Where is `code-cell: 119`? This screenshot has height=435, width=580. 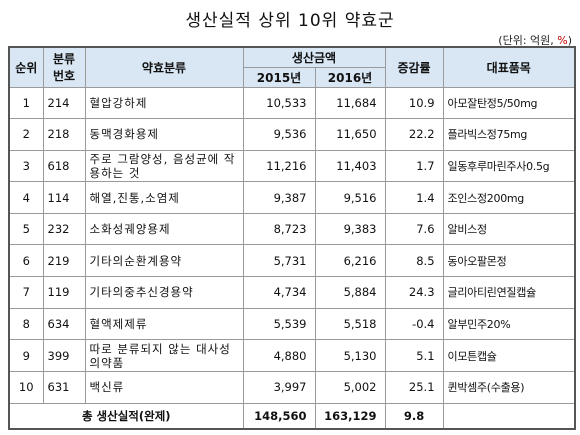
code-cell: 119 is located at coordinates (64, 292).